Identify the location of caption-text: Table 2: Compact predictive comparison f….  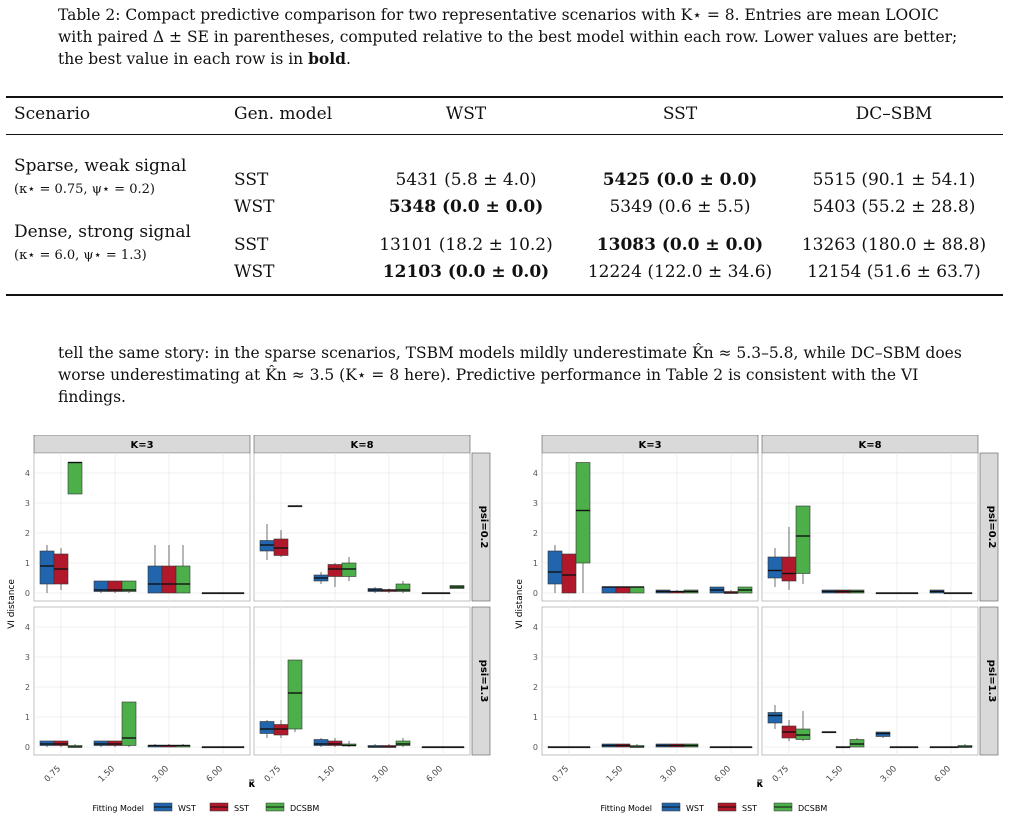
(508, 37).